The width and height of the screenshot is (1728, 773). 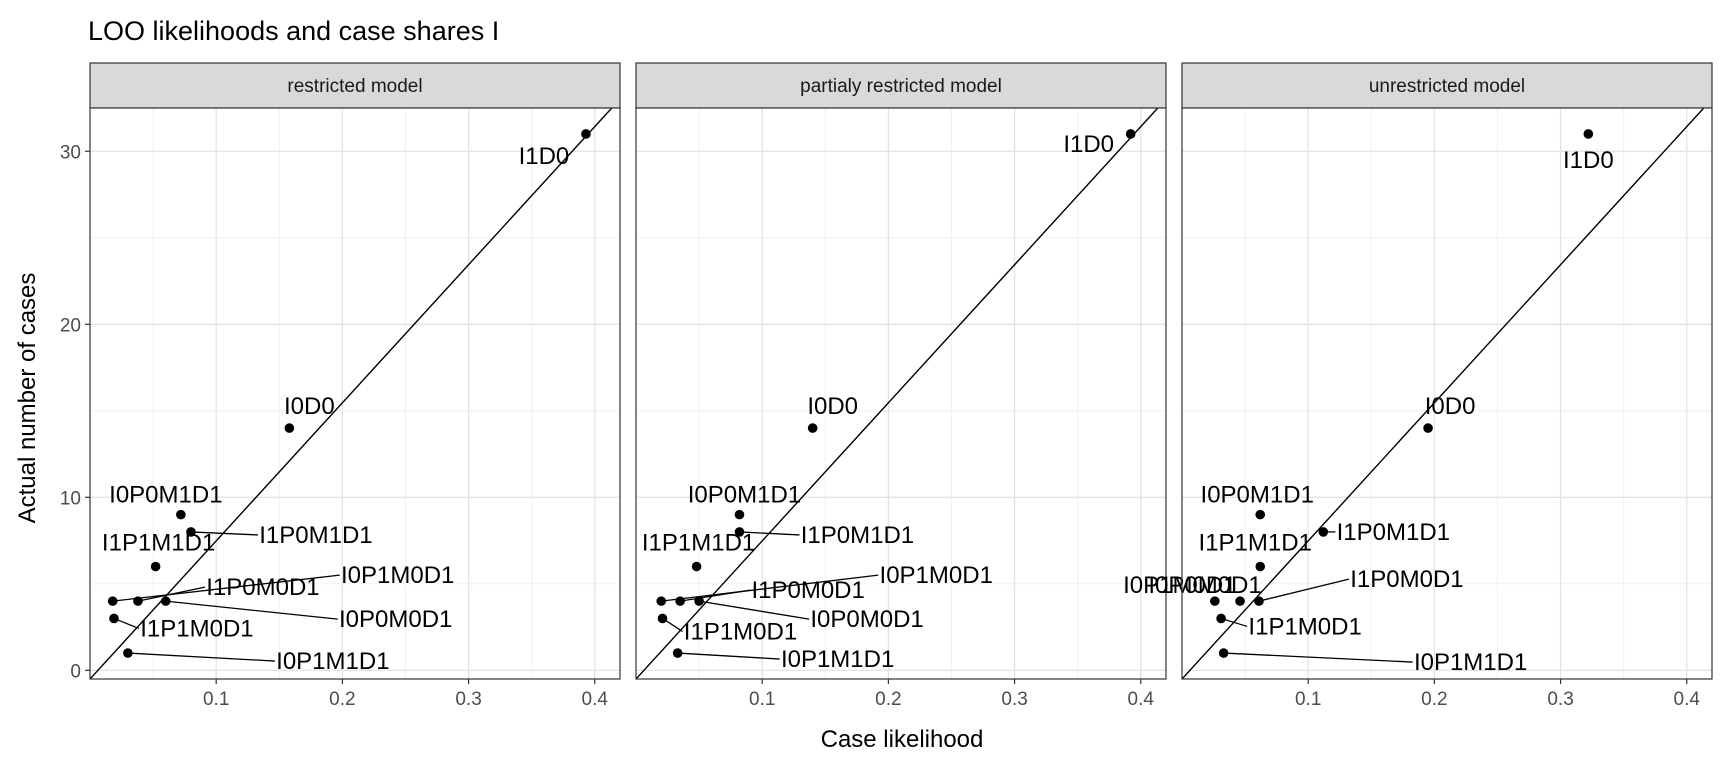 What do you see at coordinates (293, 31) in the screenshot?
I see `chart-title: LOO likelihoods and case shares I` at bounding box center [293, 31].